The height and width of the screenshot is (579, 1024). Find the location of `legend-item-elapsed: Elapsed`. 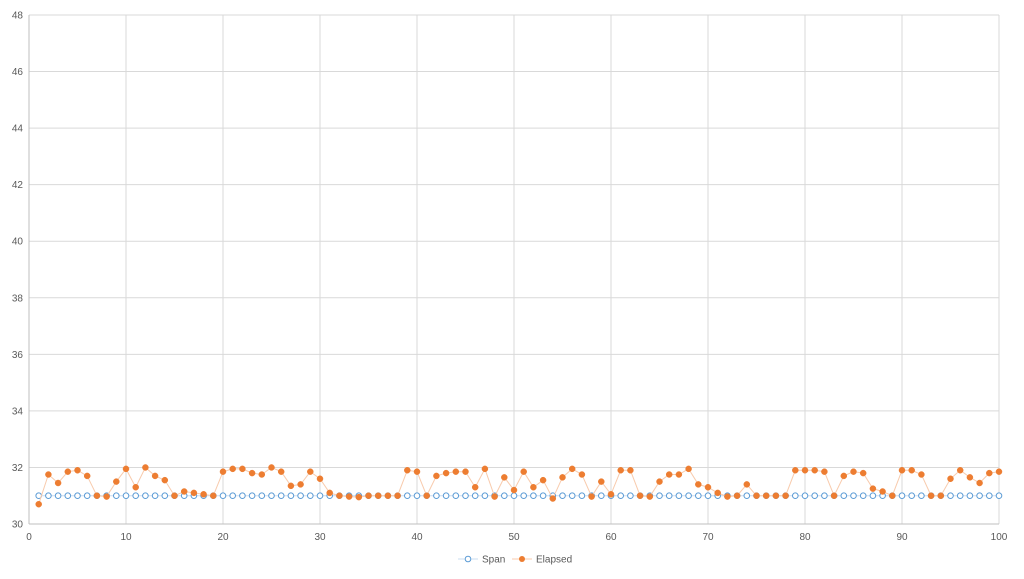

legend-item-elapsed: Elapsed is located at coordinates (542, 560).